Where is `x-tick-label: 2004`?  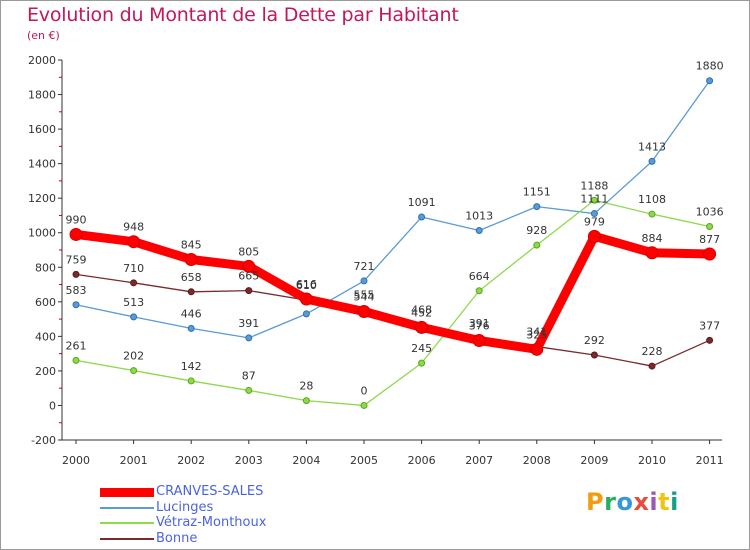
x-tick-label: 2004 is located at coordinates (306, 460).